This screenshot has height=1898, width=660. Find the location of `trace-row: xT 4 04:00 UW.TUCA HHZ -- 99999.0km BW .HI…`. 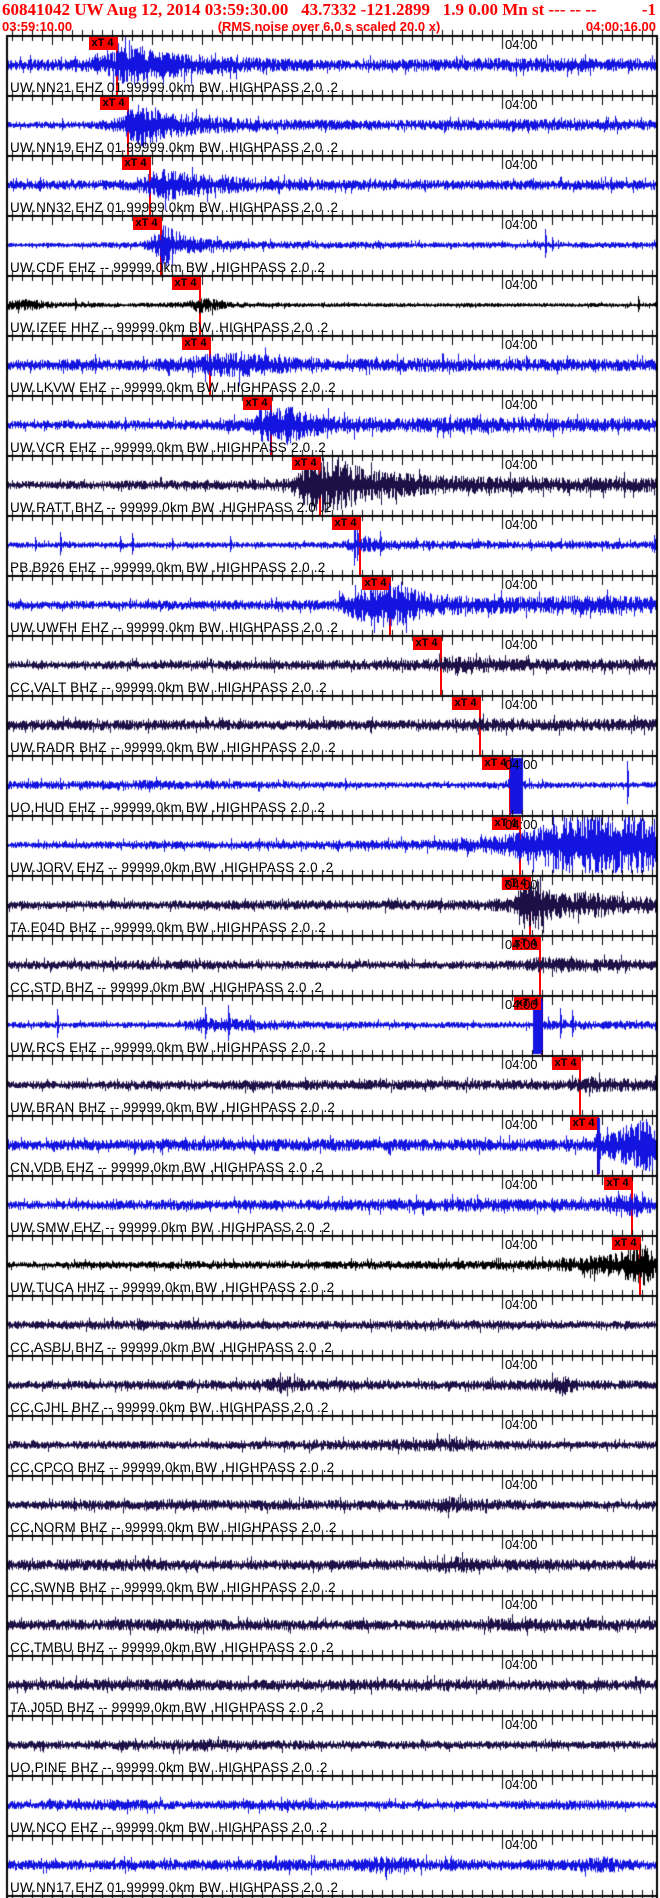

trace-row: xT 4 04:00 UW.TUCA HHZ -- 99999.0km BW .HI… is located at coordinates (330, 1266).